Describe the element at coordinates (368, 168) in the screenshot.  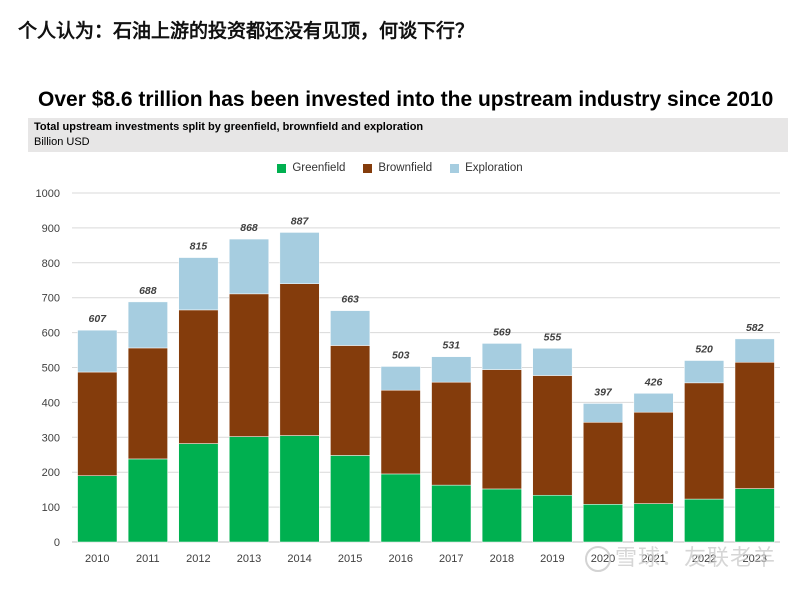
I see `legend-swatch-brownfield` at that location.